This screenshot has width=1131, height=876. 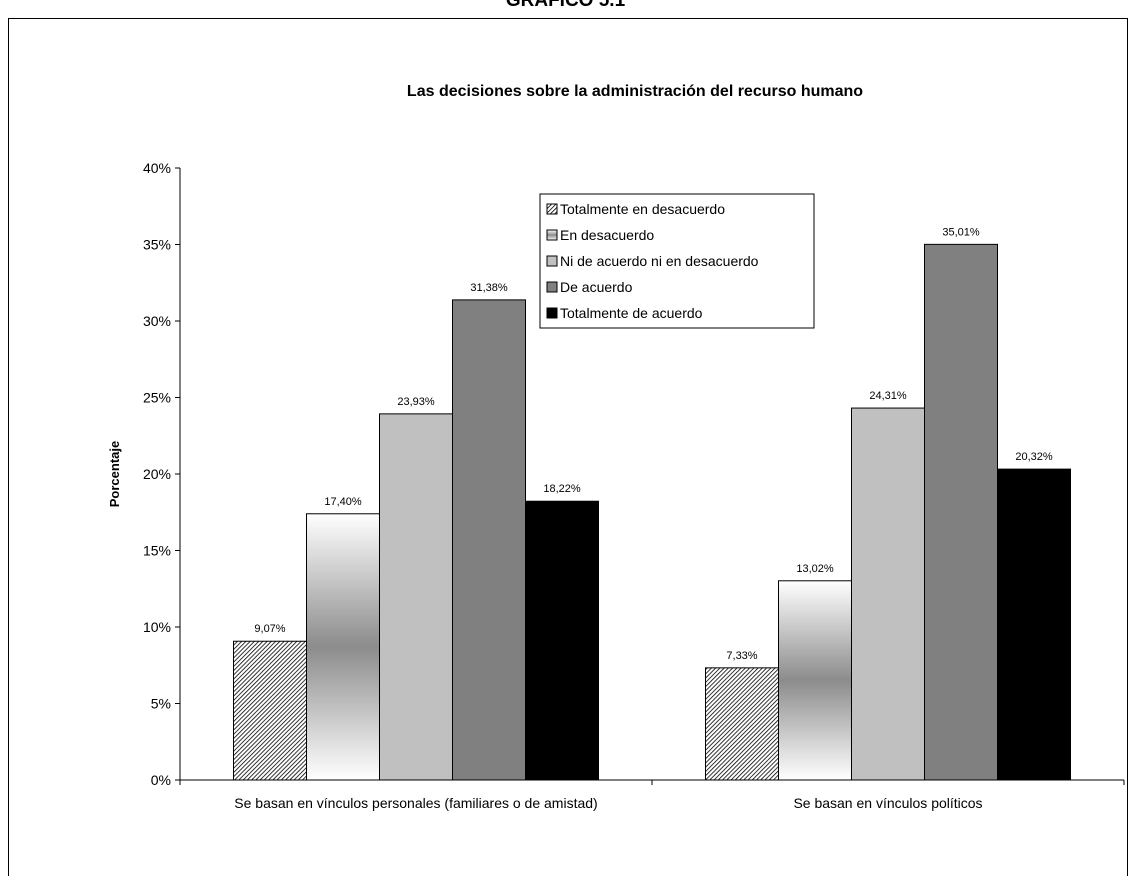 I want to click on bar-value-label: 24,31%, so click(x=888, y=396).